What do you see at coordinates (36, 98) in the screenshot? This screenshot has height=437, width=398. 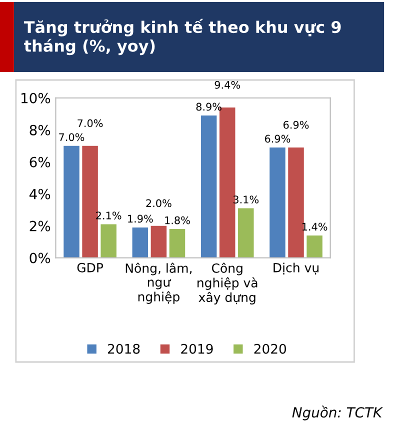 I see `y-tick-label: 10%` at bounding box center [36, 98].